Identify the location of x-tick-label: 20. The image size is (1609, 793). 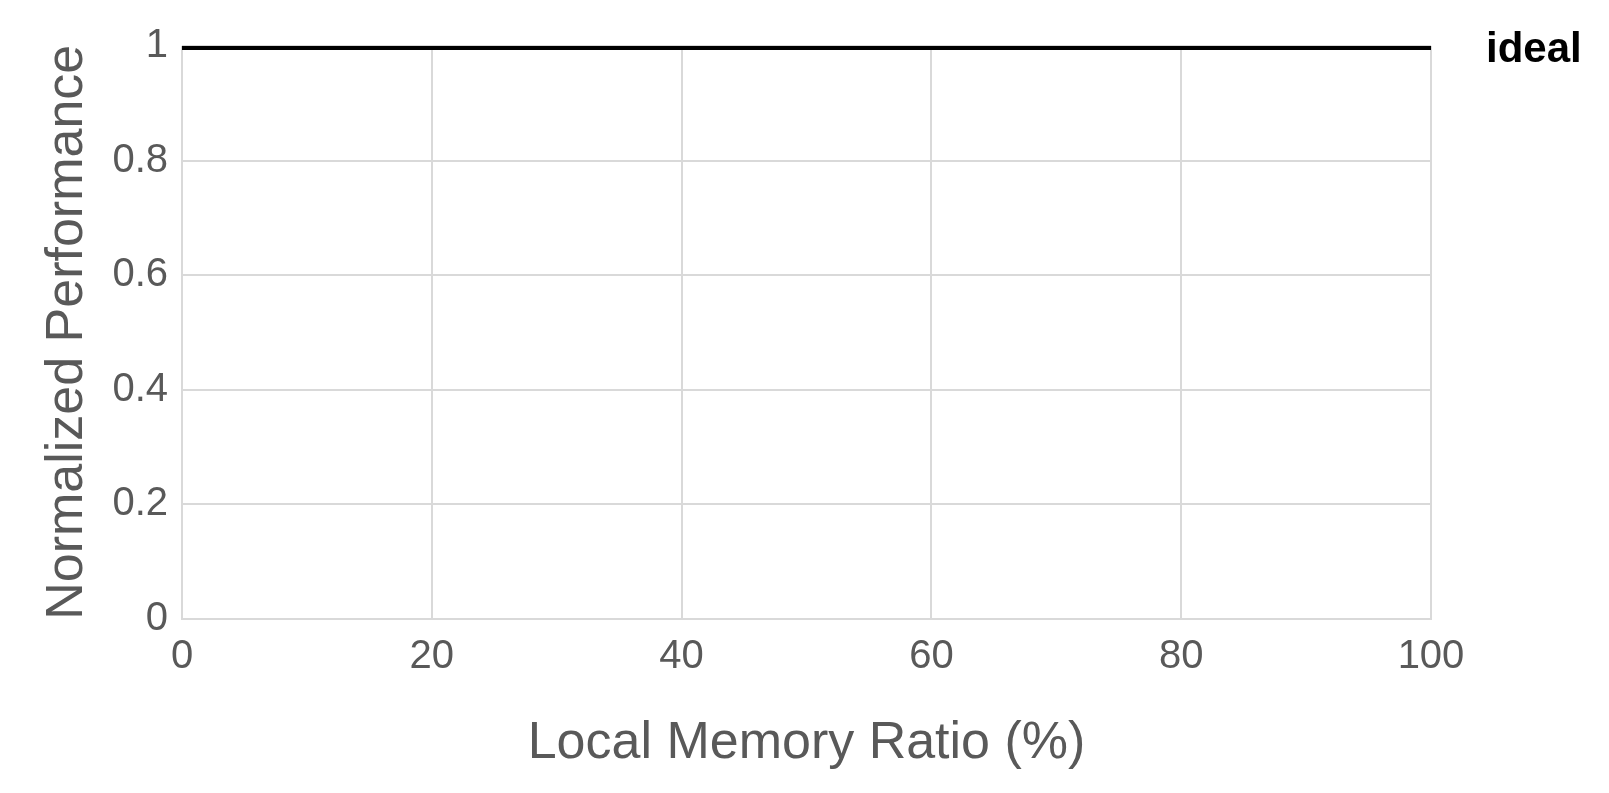
(432, 653).